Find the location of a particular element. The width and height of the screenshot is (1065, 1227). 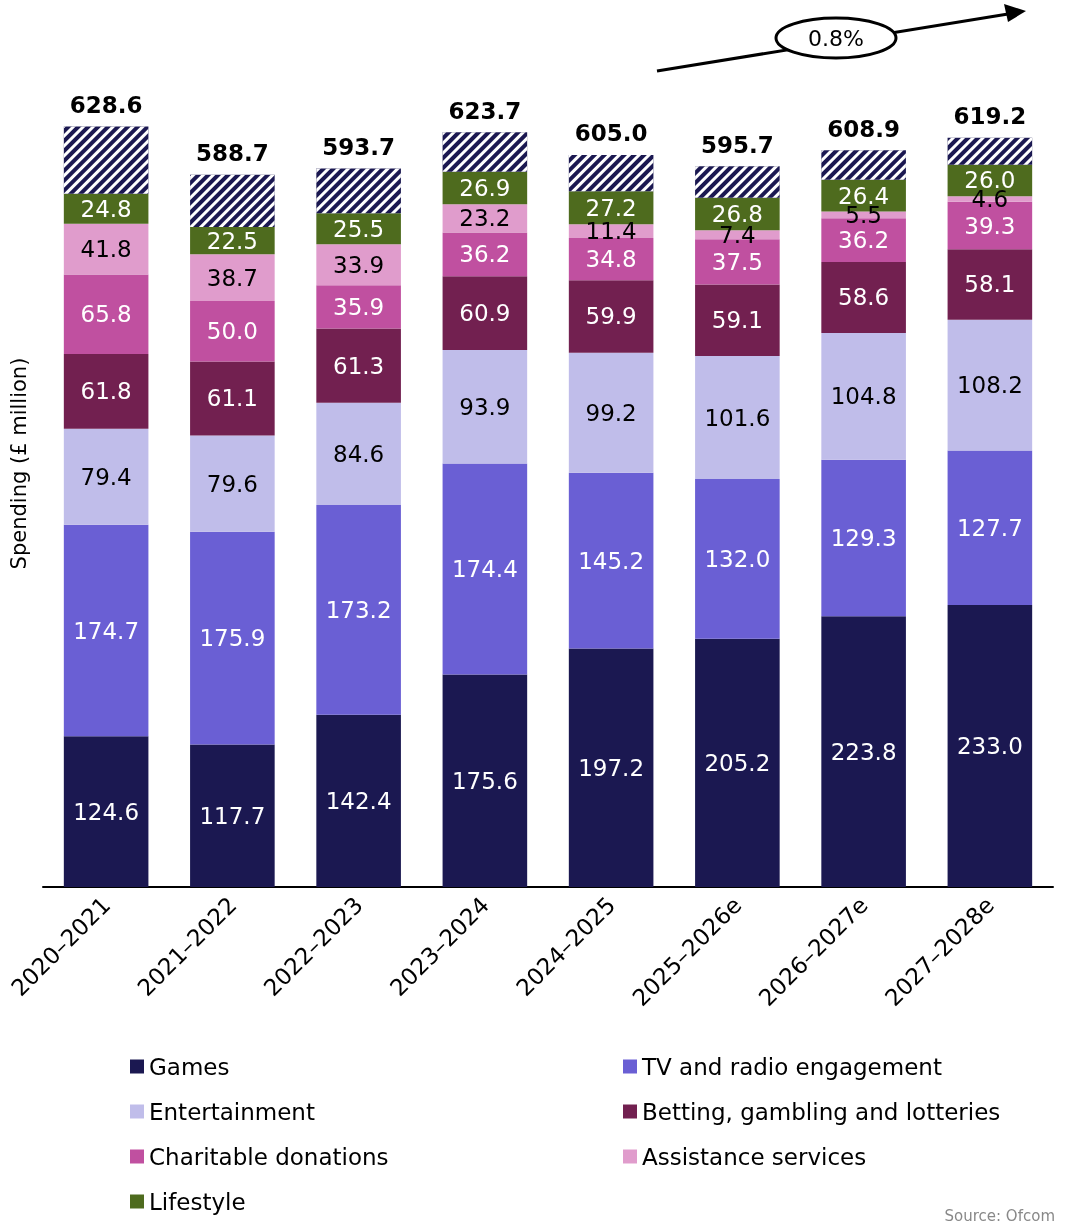

data-label: 26.9 is located at coordinates (485, 188).